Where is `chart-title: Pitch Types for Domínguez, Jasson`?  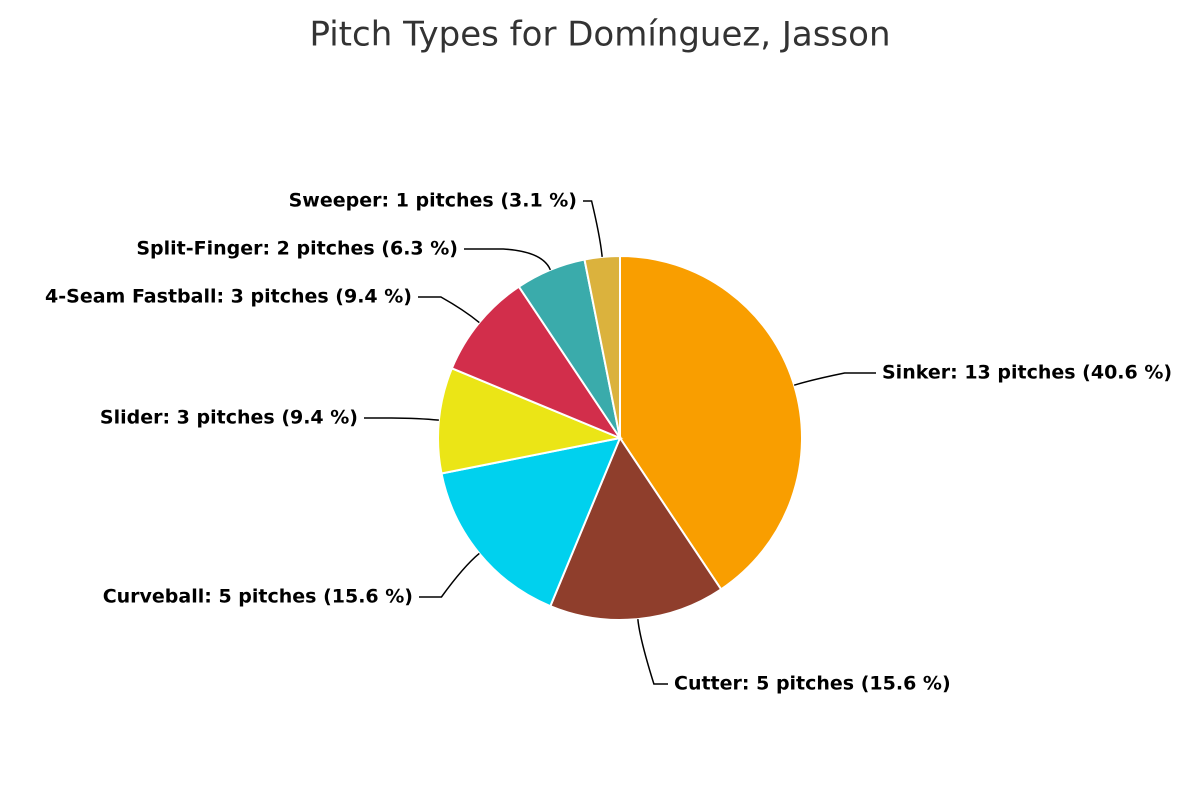
chart-title: Pitch Types for Domínguez, Jasson is located at coordinates (599, 35).